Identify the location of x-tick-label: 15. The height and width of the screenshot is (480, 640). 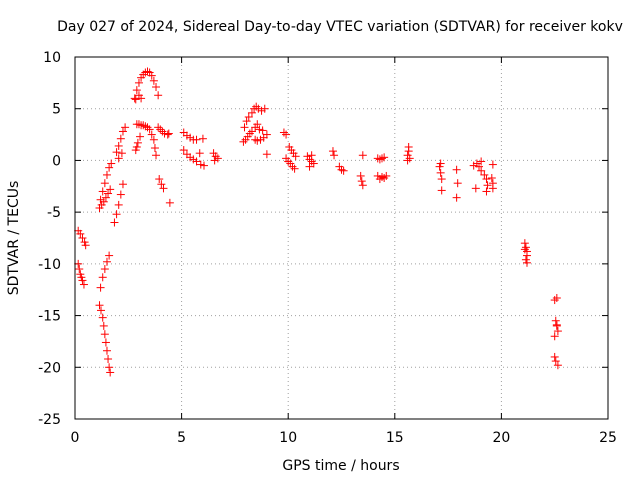
(395, 438).